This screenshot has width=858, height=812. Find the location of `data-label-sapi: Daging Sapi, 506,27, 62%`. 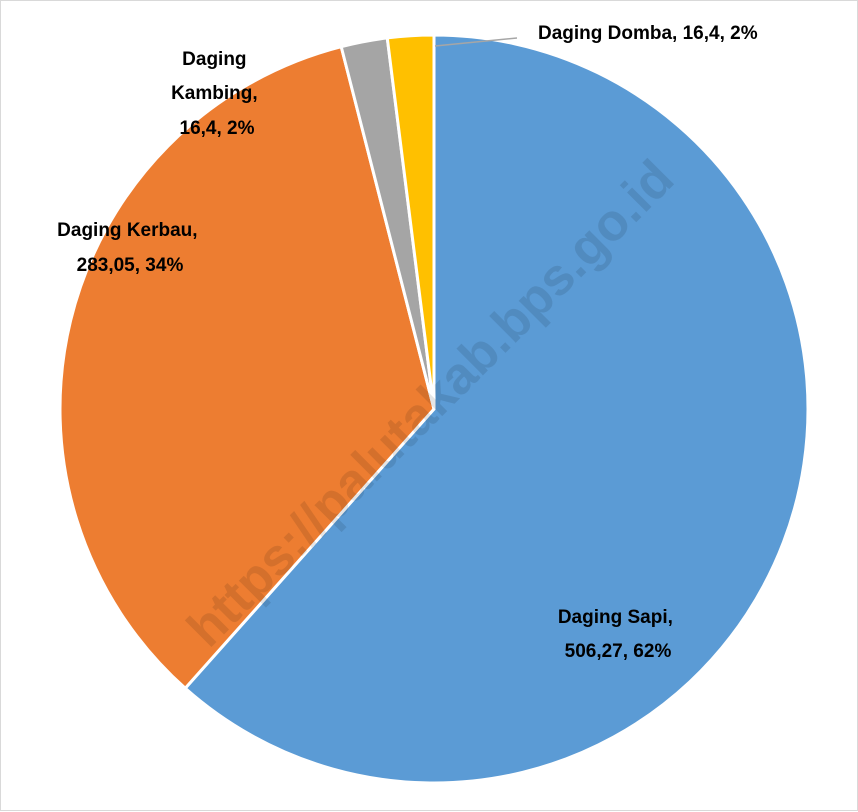

data-label-sapi: Daging Sapi, 506,27, 62% is located at coordinates (618, 634).